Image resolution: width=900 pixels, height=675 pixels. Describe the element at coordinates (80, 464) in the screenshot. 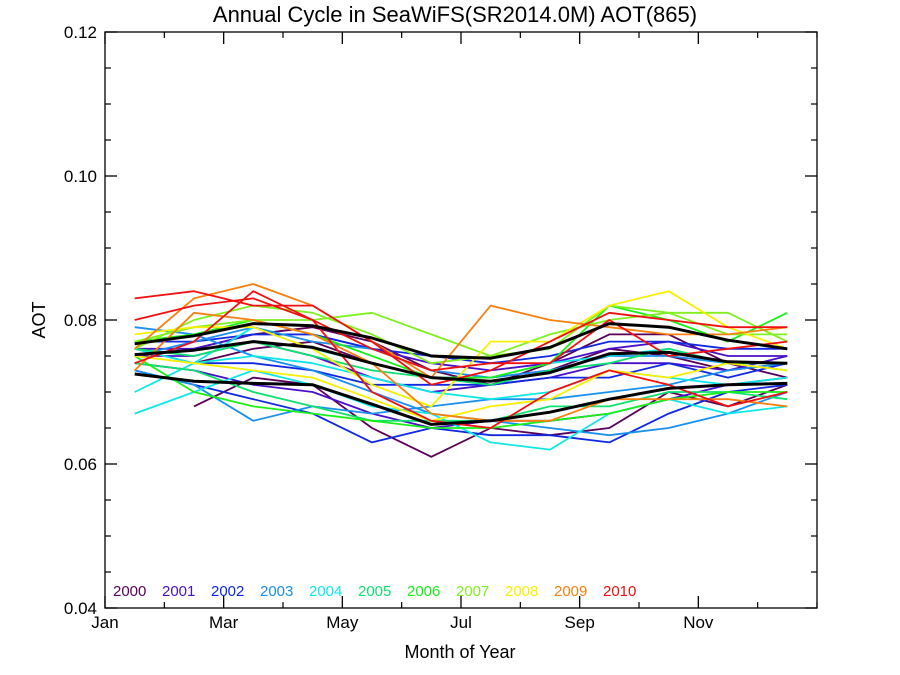

I see `y-tick-label: 0.06` at that location.